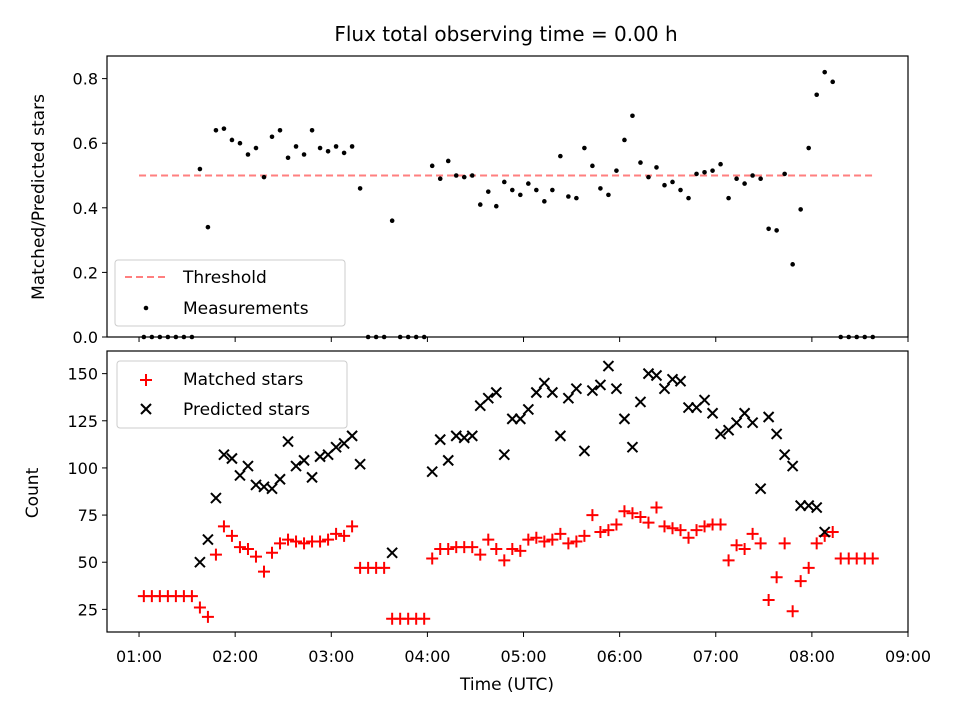 This screenshot has height=720, width=960. What do you see at coordinates (82, 374) in the screenshot?
I see `bottom-y-tick-label: 150` at bounding box center [82, 374].